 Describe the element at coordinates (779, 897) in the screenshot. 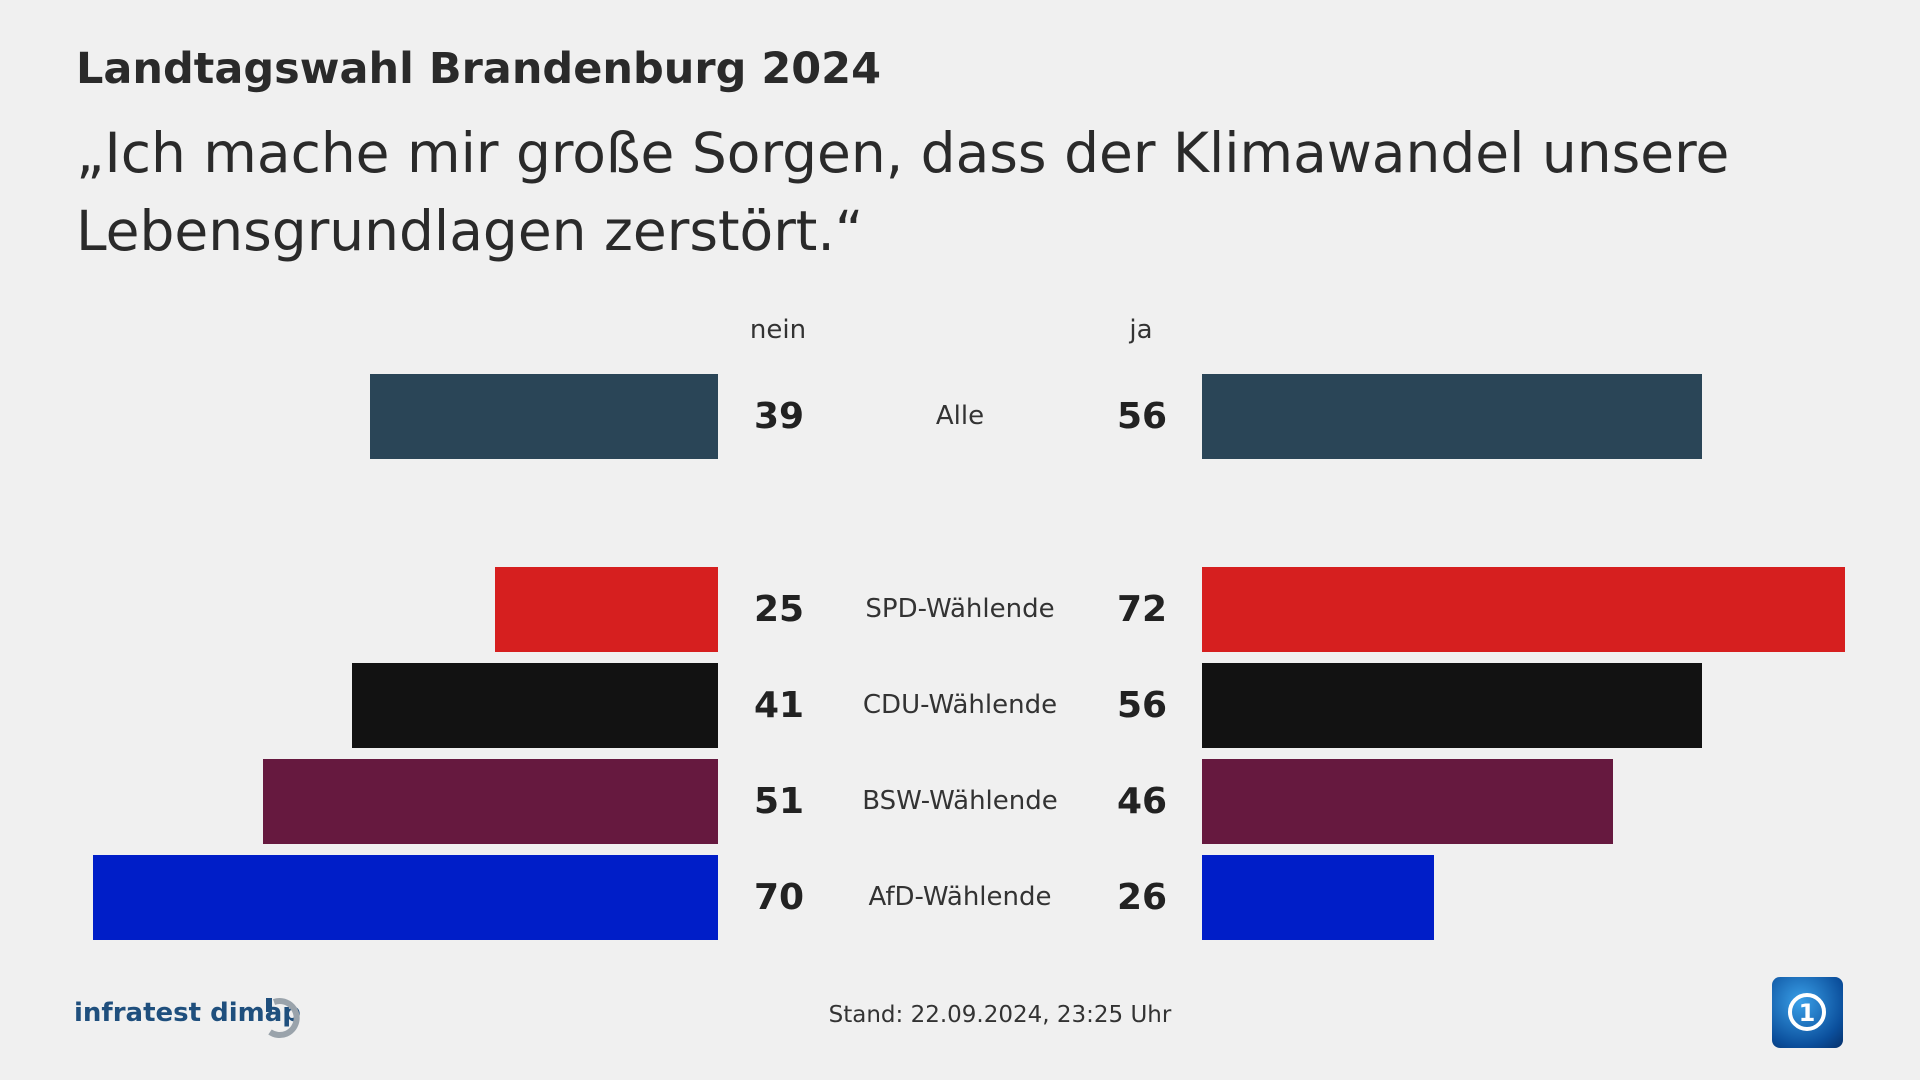

I see `value-nein: 70` at that location.